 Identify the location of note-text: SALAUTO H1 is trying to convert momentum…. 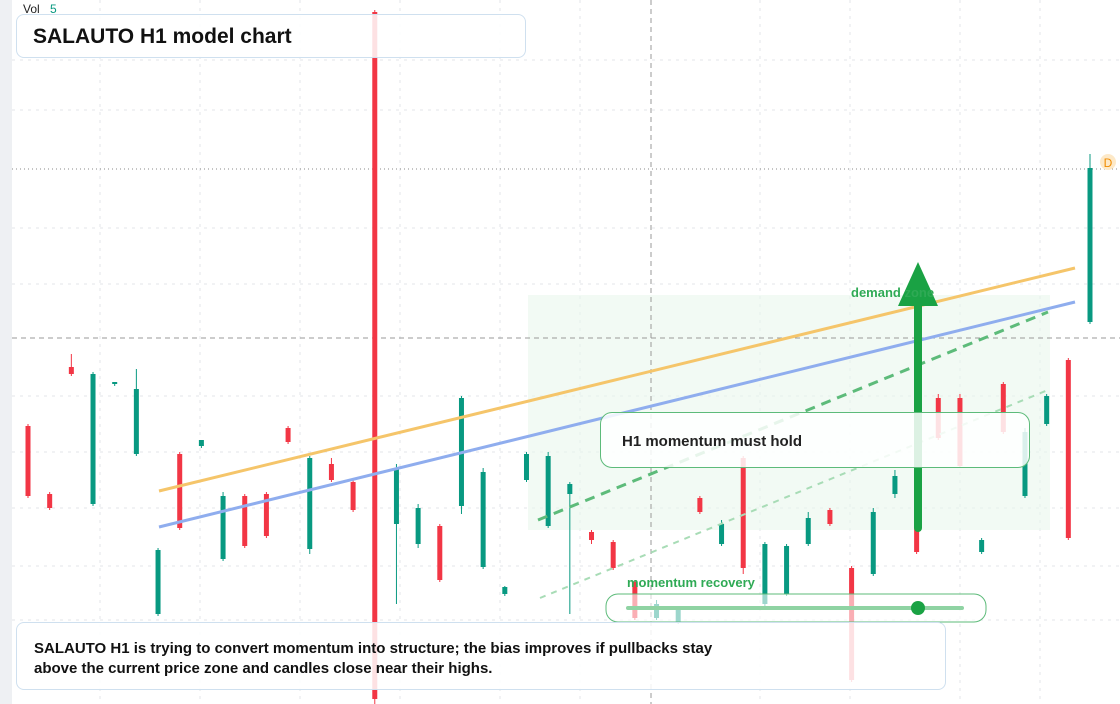
(373, 658).